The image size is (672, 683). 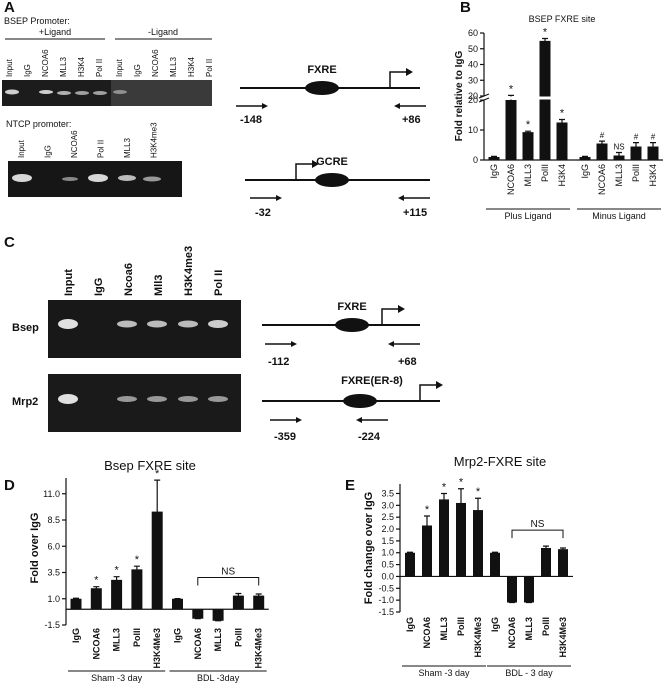 What do you see at coordinates (653, 175) in the screenshot?
I see `x-tick-label: H3K4` at bounding box center [653, 175].